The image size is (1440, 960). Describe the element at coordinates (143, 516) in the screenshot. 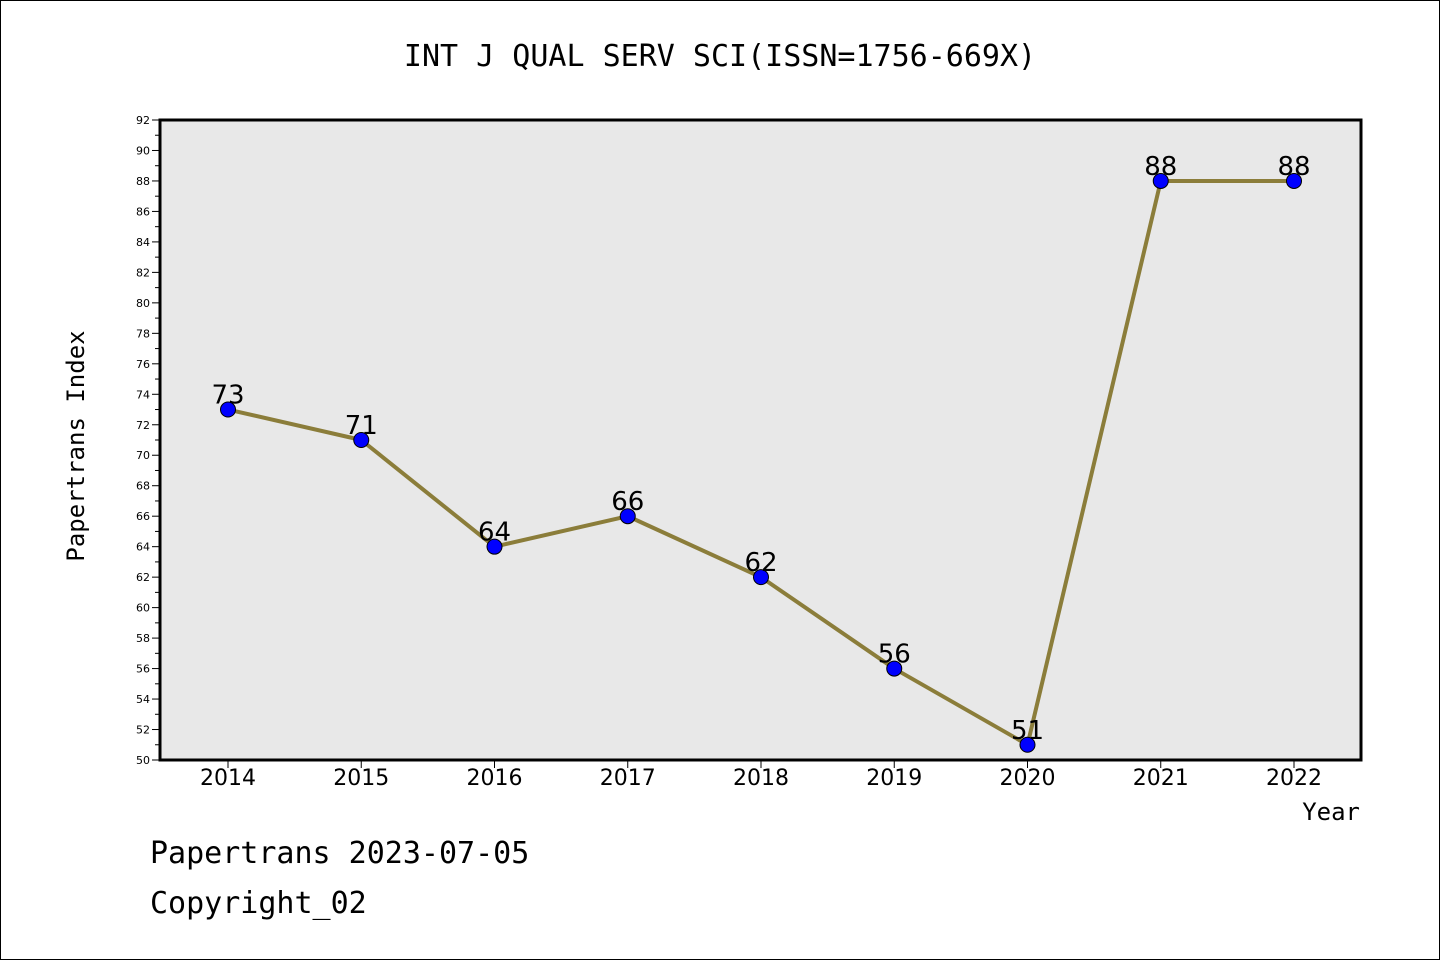

I see `y-tick-label: 66` at that location.